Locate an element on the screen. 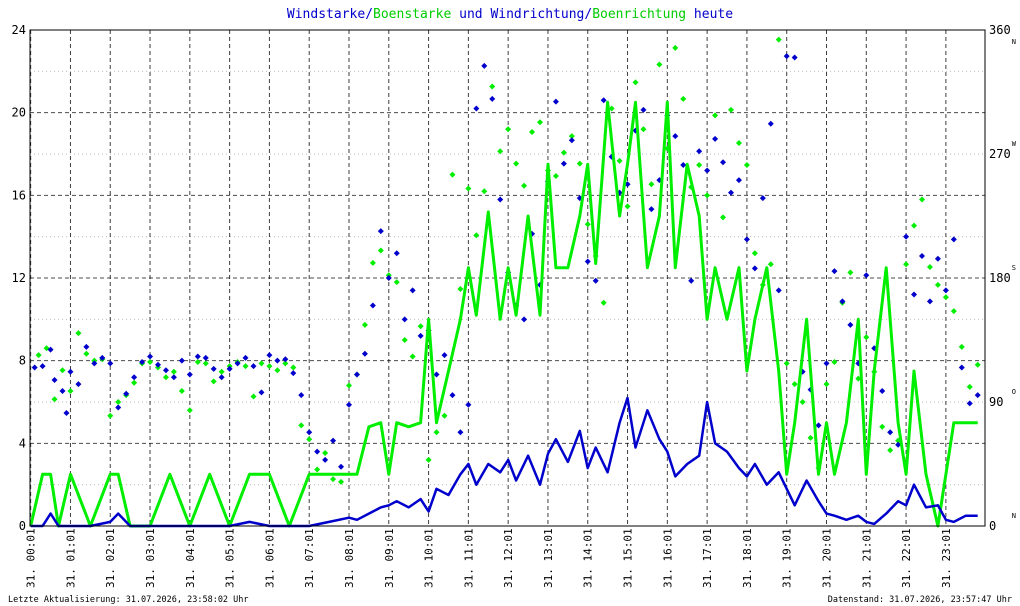  y-tick-label: 24 is located at coordinates (19, 30).